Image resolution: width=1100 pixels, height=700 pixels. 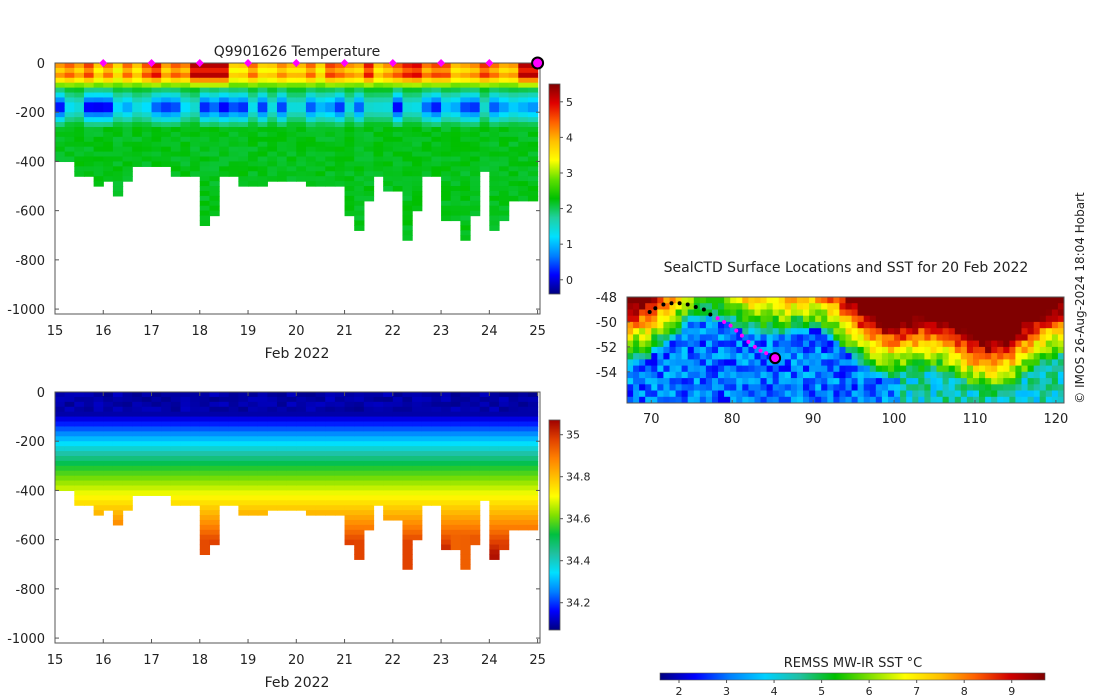 I want to click on profile-marker, so click(x=441, y=63).